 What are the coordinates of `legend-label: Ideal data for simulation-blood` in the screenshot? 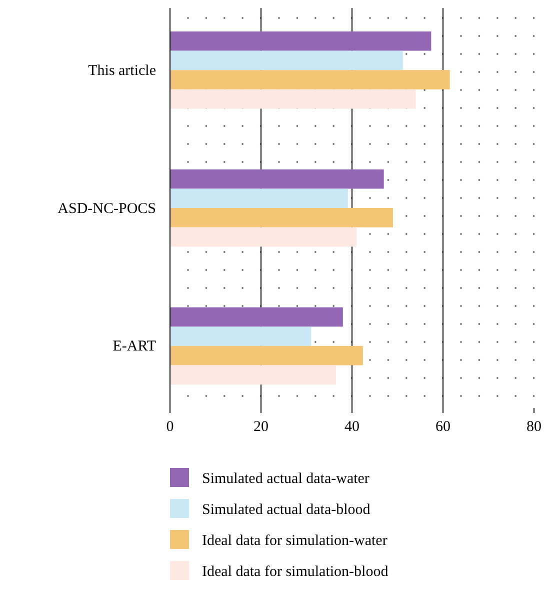 It's located at (295, 572).